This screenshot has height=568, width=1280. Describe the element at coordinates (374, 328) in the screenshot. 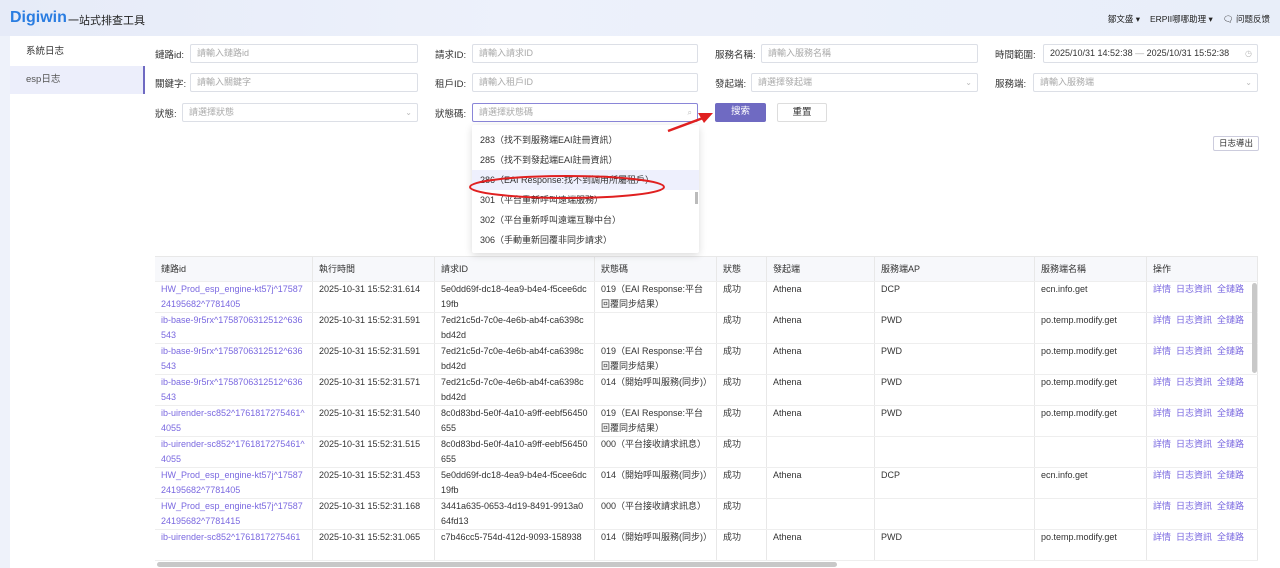

I see `table-cell: 2025-10-31 15:52:31.591` at that location.